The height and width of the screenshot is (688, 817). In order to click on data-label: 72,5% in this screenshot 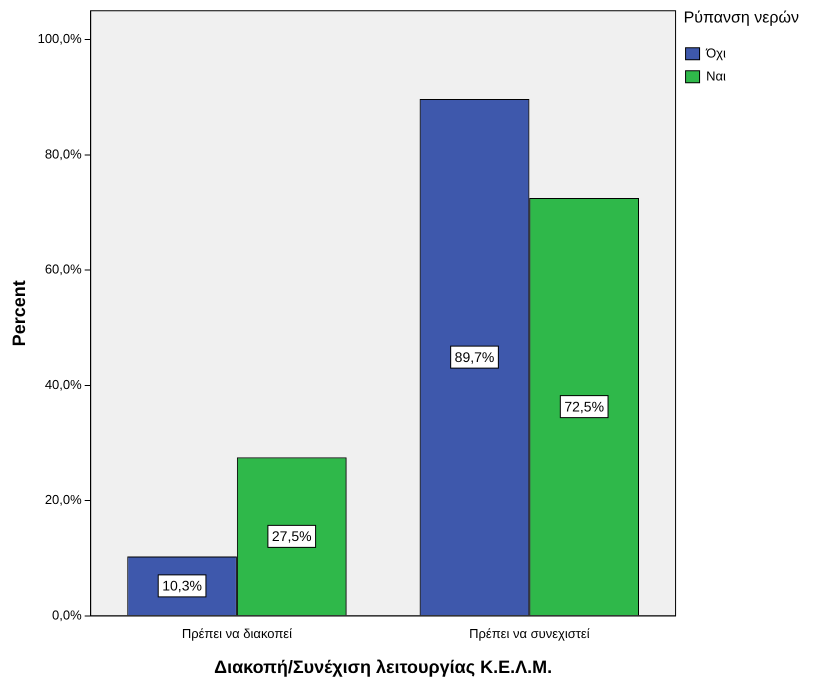, I will do `click(584, 406)`.